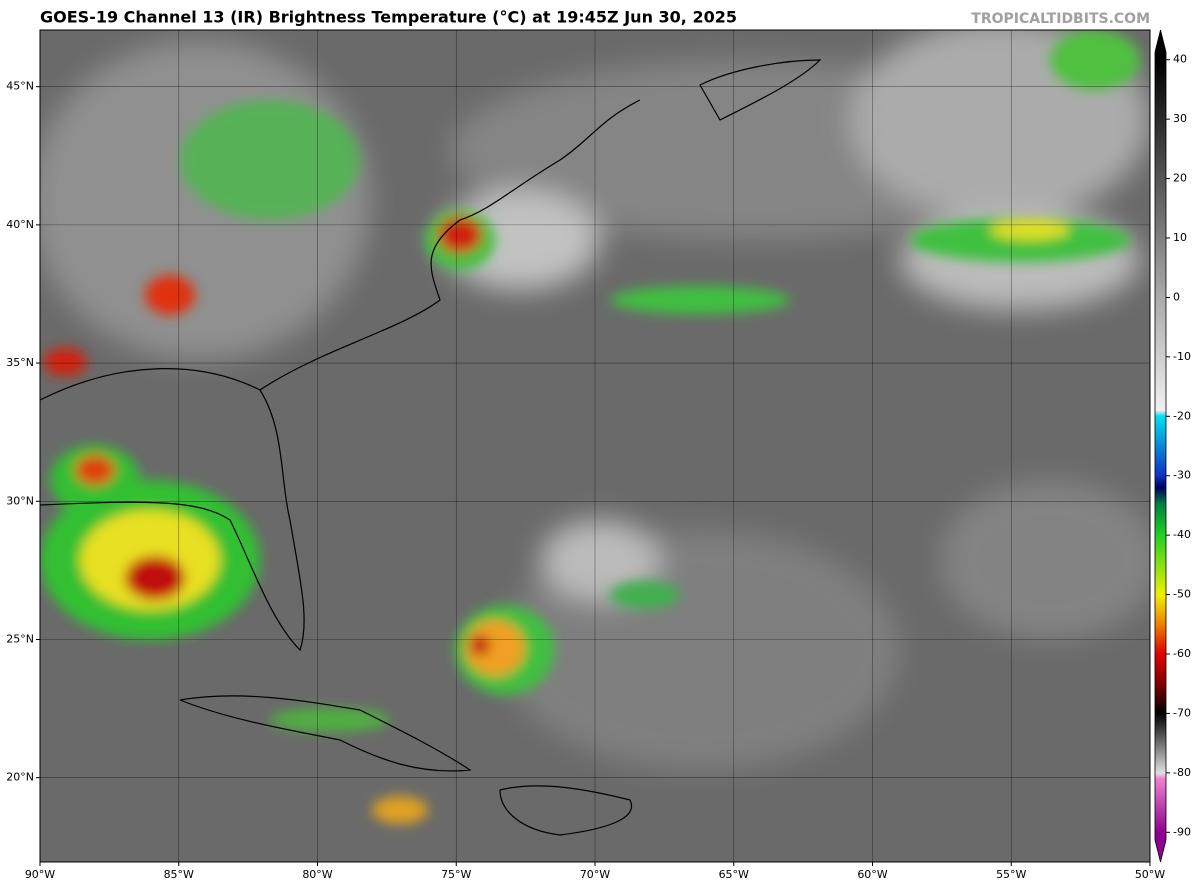  What do you see at coordinates (1180, 237) in the screenshot?
I see `colorbar-tick-label: 10` at bounding box center [1180, 237].